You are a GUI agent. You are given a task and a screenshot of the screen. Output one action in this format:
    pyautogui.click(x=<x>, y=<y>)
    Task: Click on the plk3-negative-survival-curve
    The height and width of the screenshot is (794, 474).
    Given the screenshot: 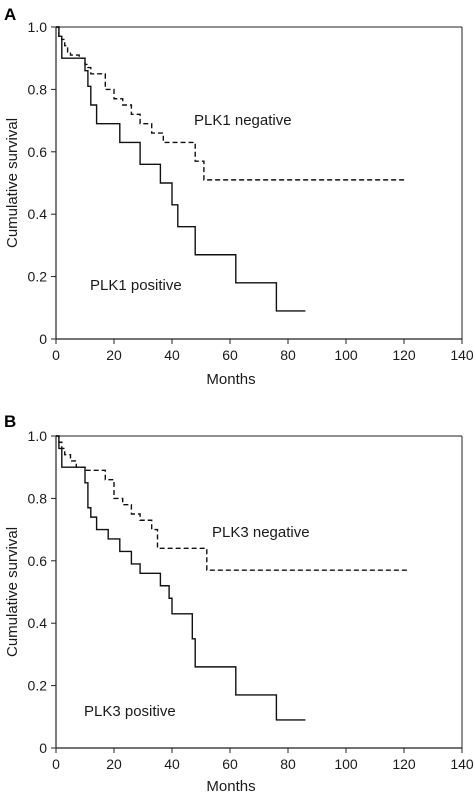 What is the action you would take?
    pyautogui.click(x=231, y=503)
    